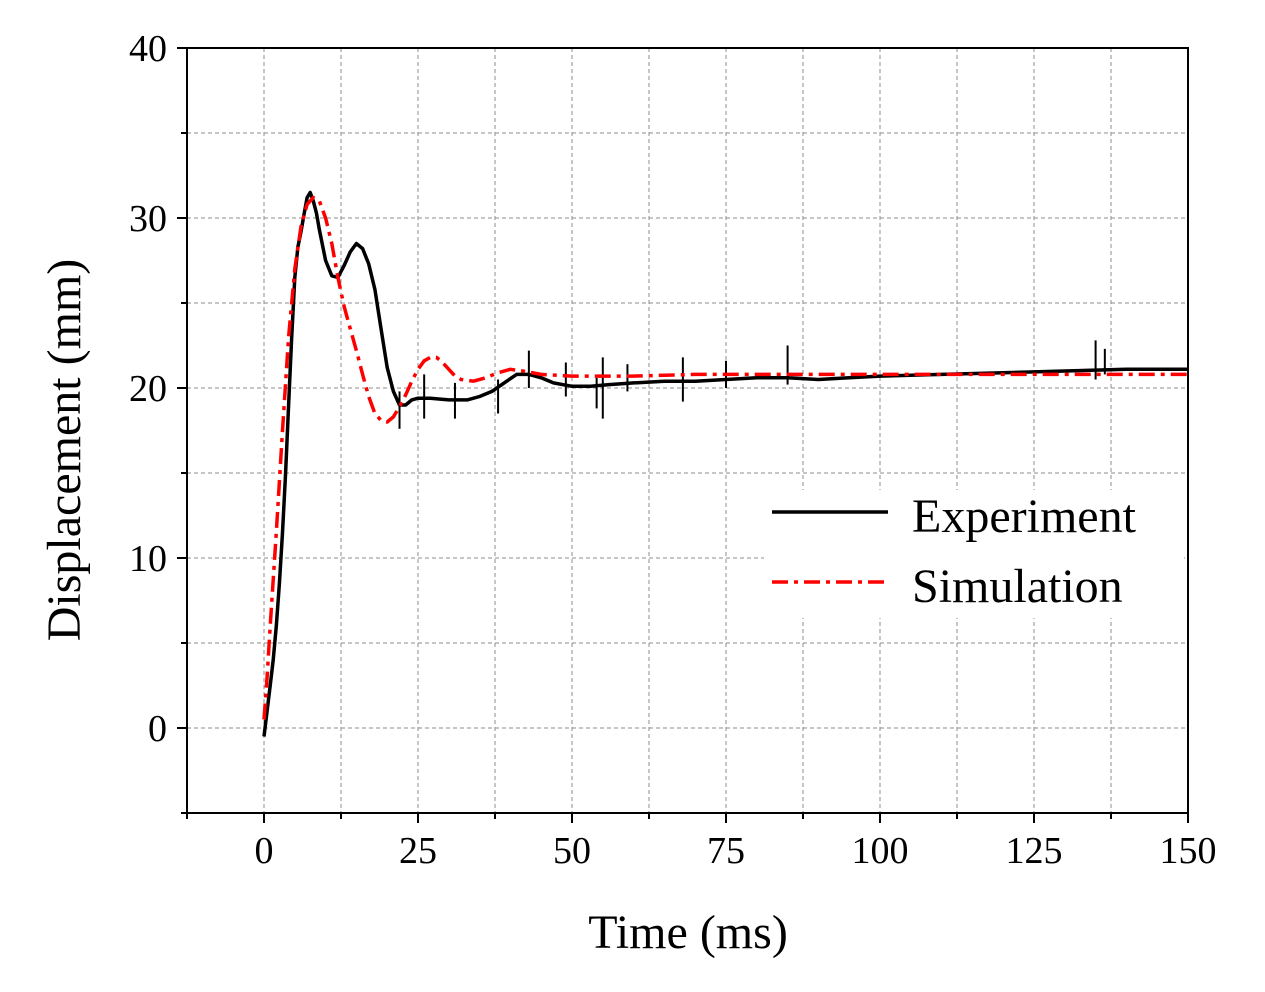 Image resolution: width=1265 pixels, height=992 pixels. What do you see at coordinates (264, 851) in the screenshot?
I see `x-tick-label: 0` at bounding box center [264, 851].